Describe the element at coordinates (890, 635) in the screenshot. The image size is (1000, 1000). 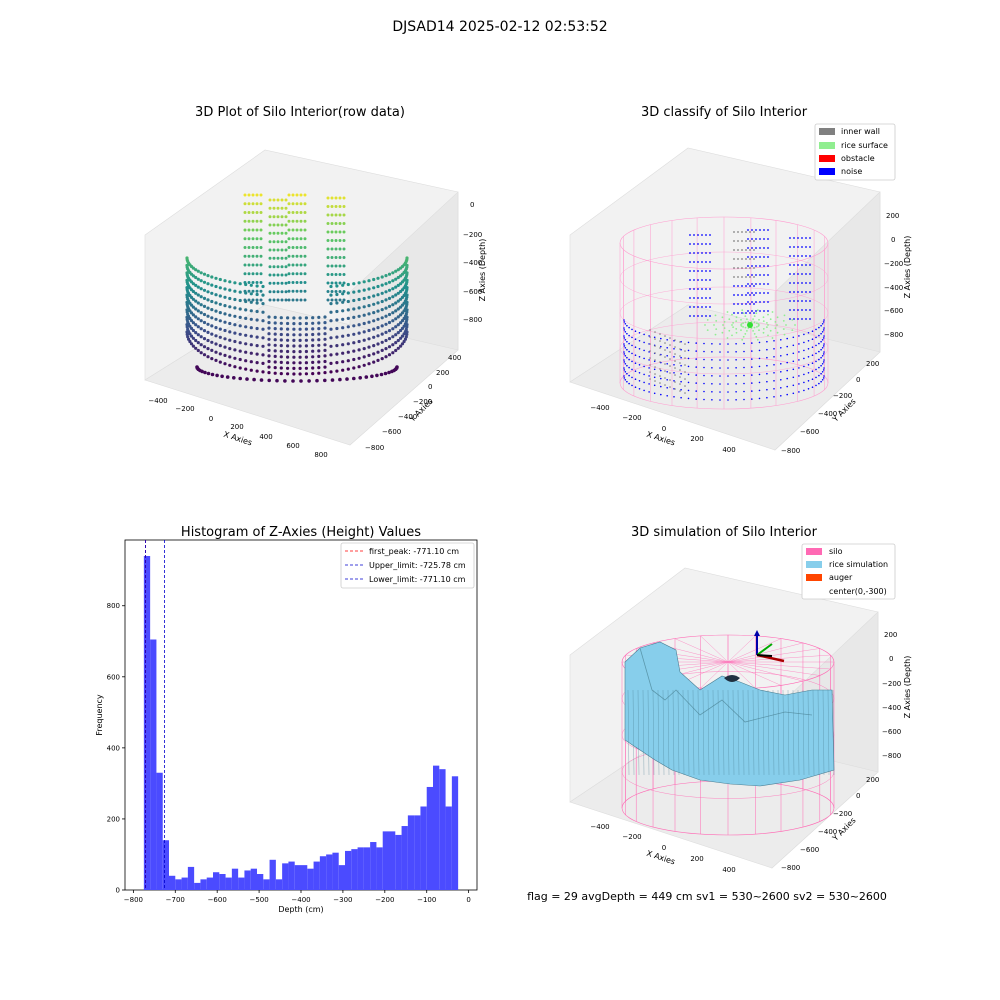
I see `panel4-z-tick: 200` at that location.